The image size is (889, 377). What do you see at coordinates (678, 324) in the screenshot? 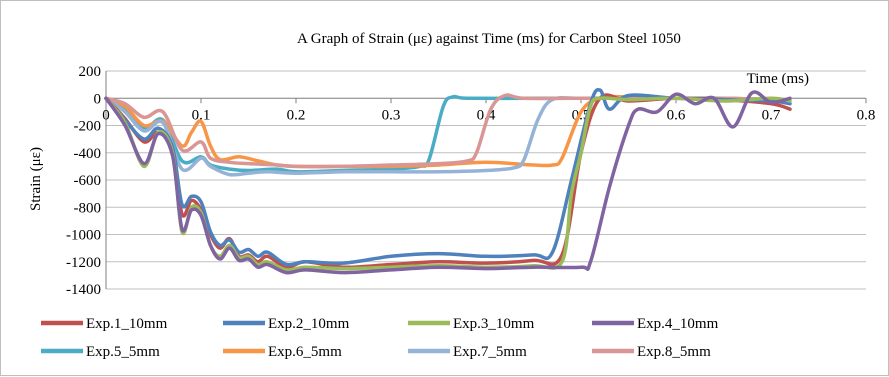
I see `legend-label: Exp.4_10mm` at bounding box center [678, 324].